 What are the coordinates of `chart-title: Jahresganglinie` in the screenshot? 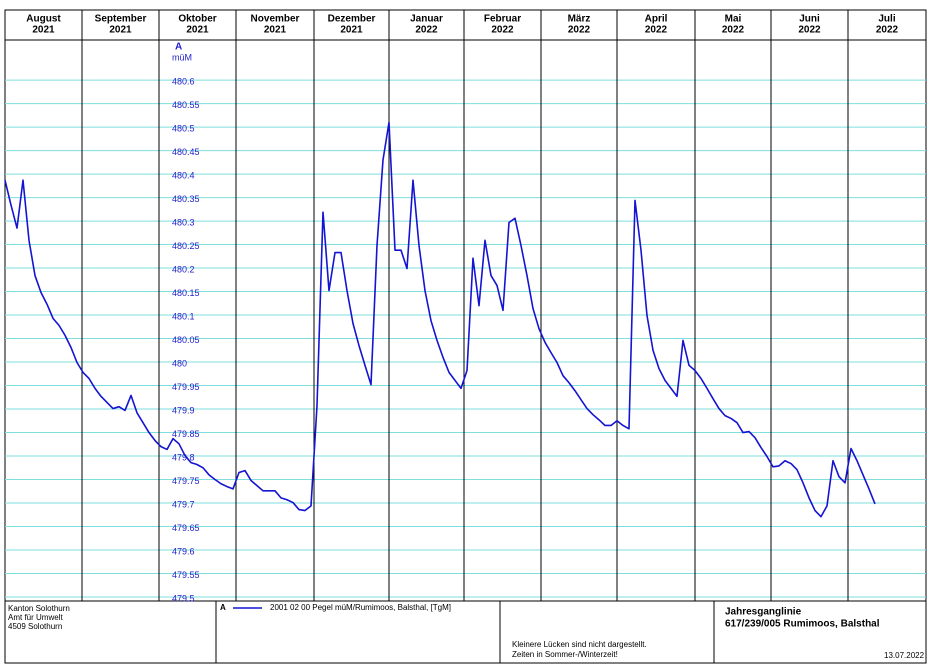 It's located at (763, 612).